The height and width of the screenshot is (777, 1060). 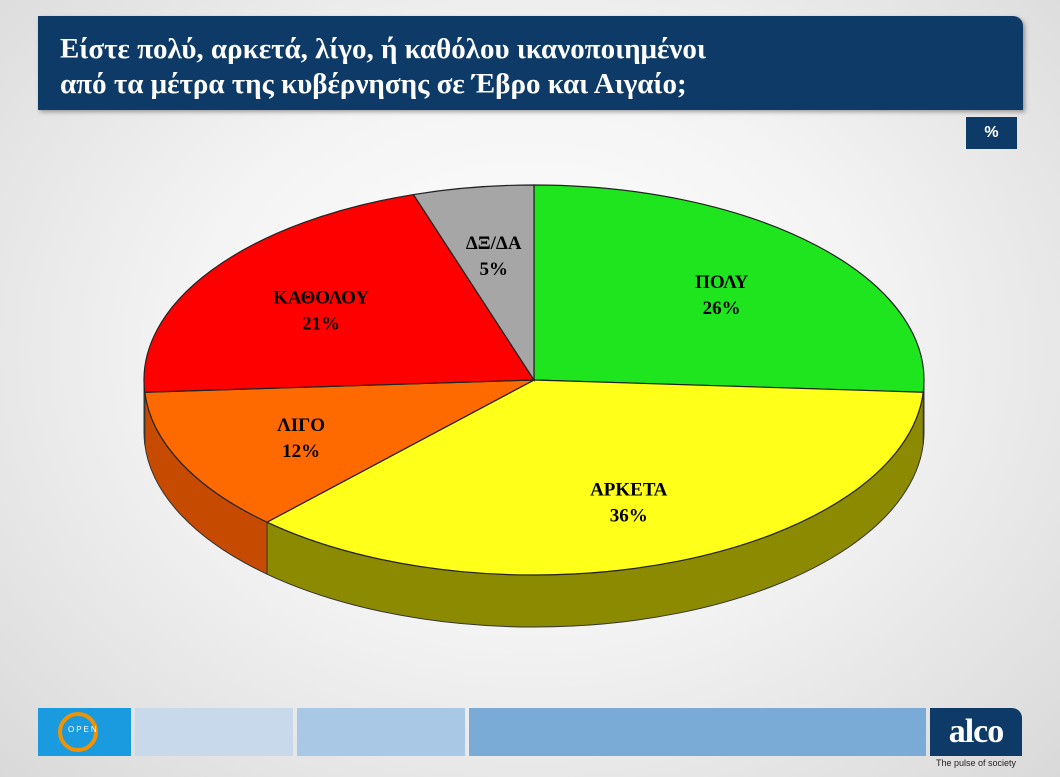 I want to click on open-logo-text: OPEN, so click(x=83, y=729).